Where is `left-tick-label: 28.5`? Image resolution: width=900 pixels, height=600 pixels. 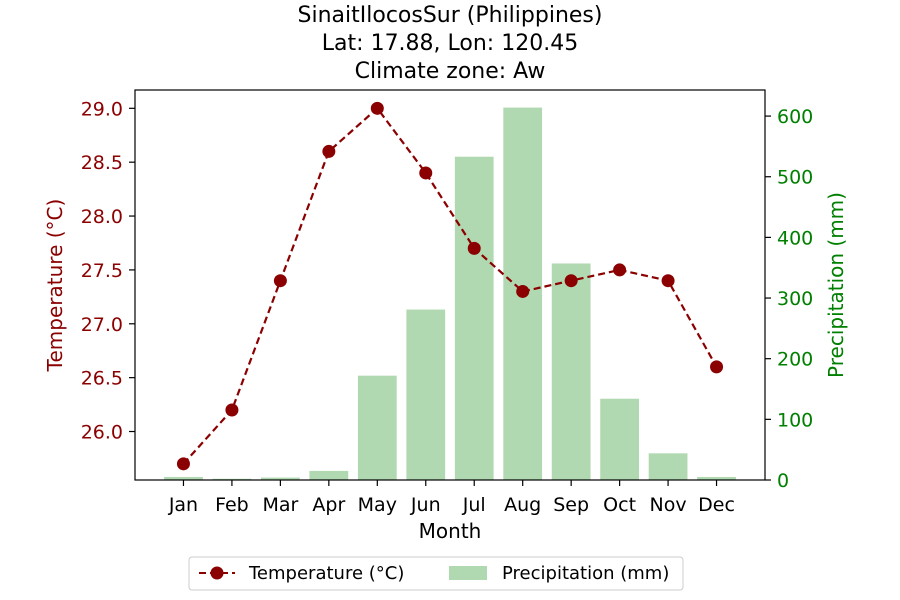 left-tick-label: 28.5 is located at coordinates (102, 163).